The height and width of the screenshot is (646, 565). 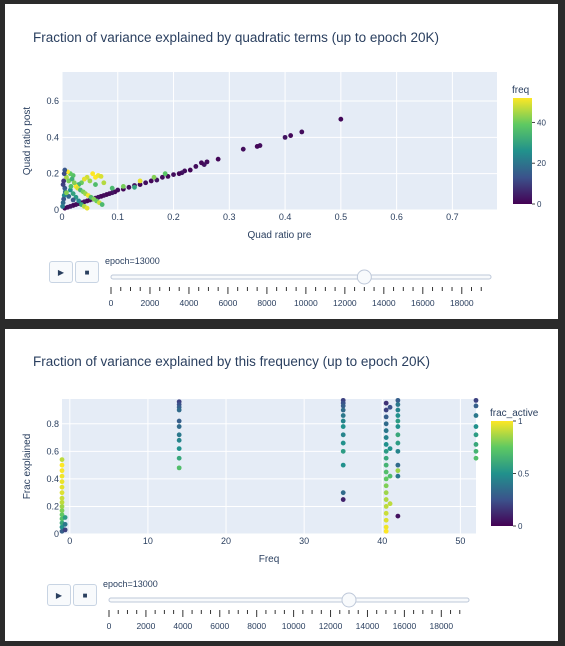 What do you see at coordinates (520, 90) in the screenshot?
I see `colorbar-title: freq` at bounding box center [520, 90].